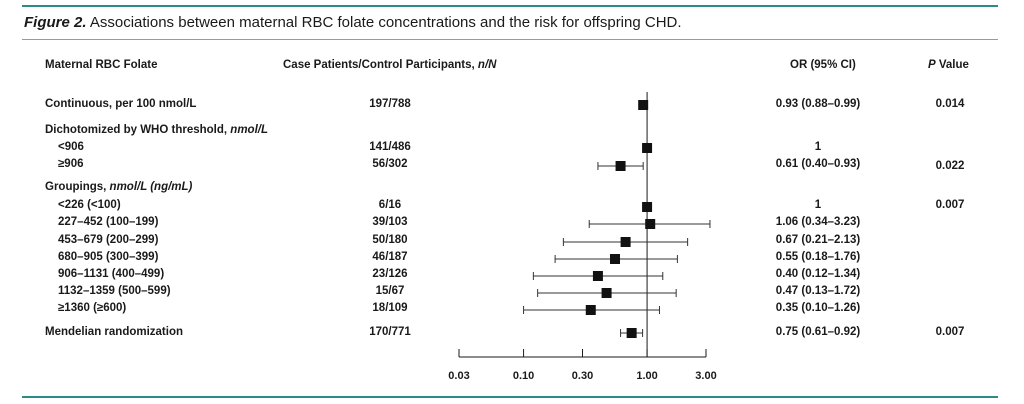  Describe the element at coordinates (151, 187) in the screenshot. I see `group-header-unit: nmol/L (ng/mL)` at that location.